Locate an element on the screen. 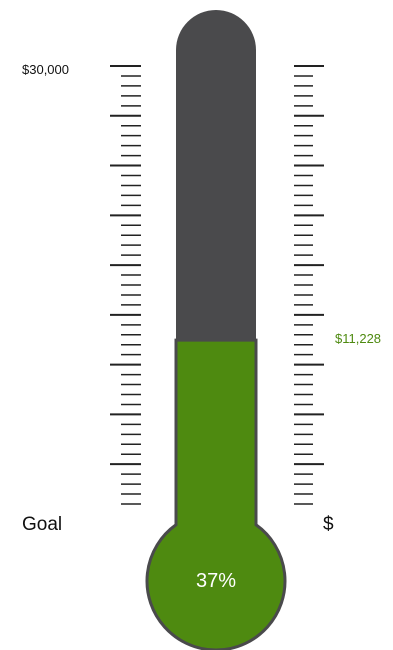 This screenshot has height=650, width=393. goal-value-label: $30,000 is located at coordinates (45, 69).